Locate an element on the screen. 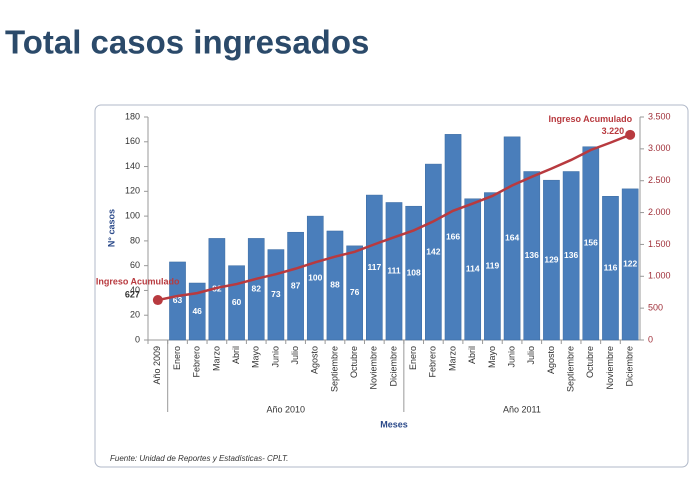  bar-label: 82 is located at coordinates (257, 288).